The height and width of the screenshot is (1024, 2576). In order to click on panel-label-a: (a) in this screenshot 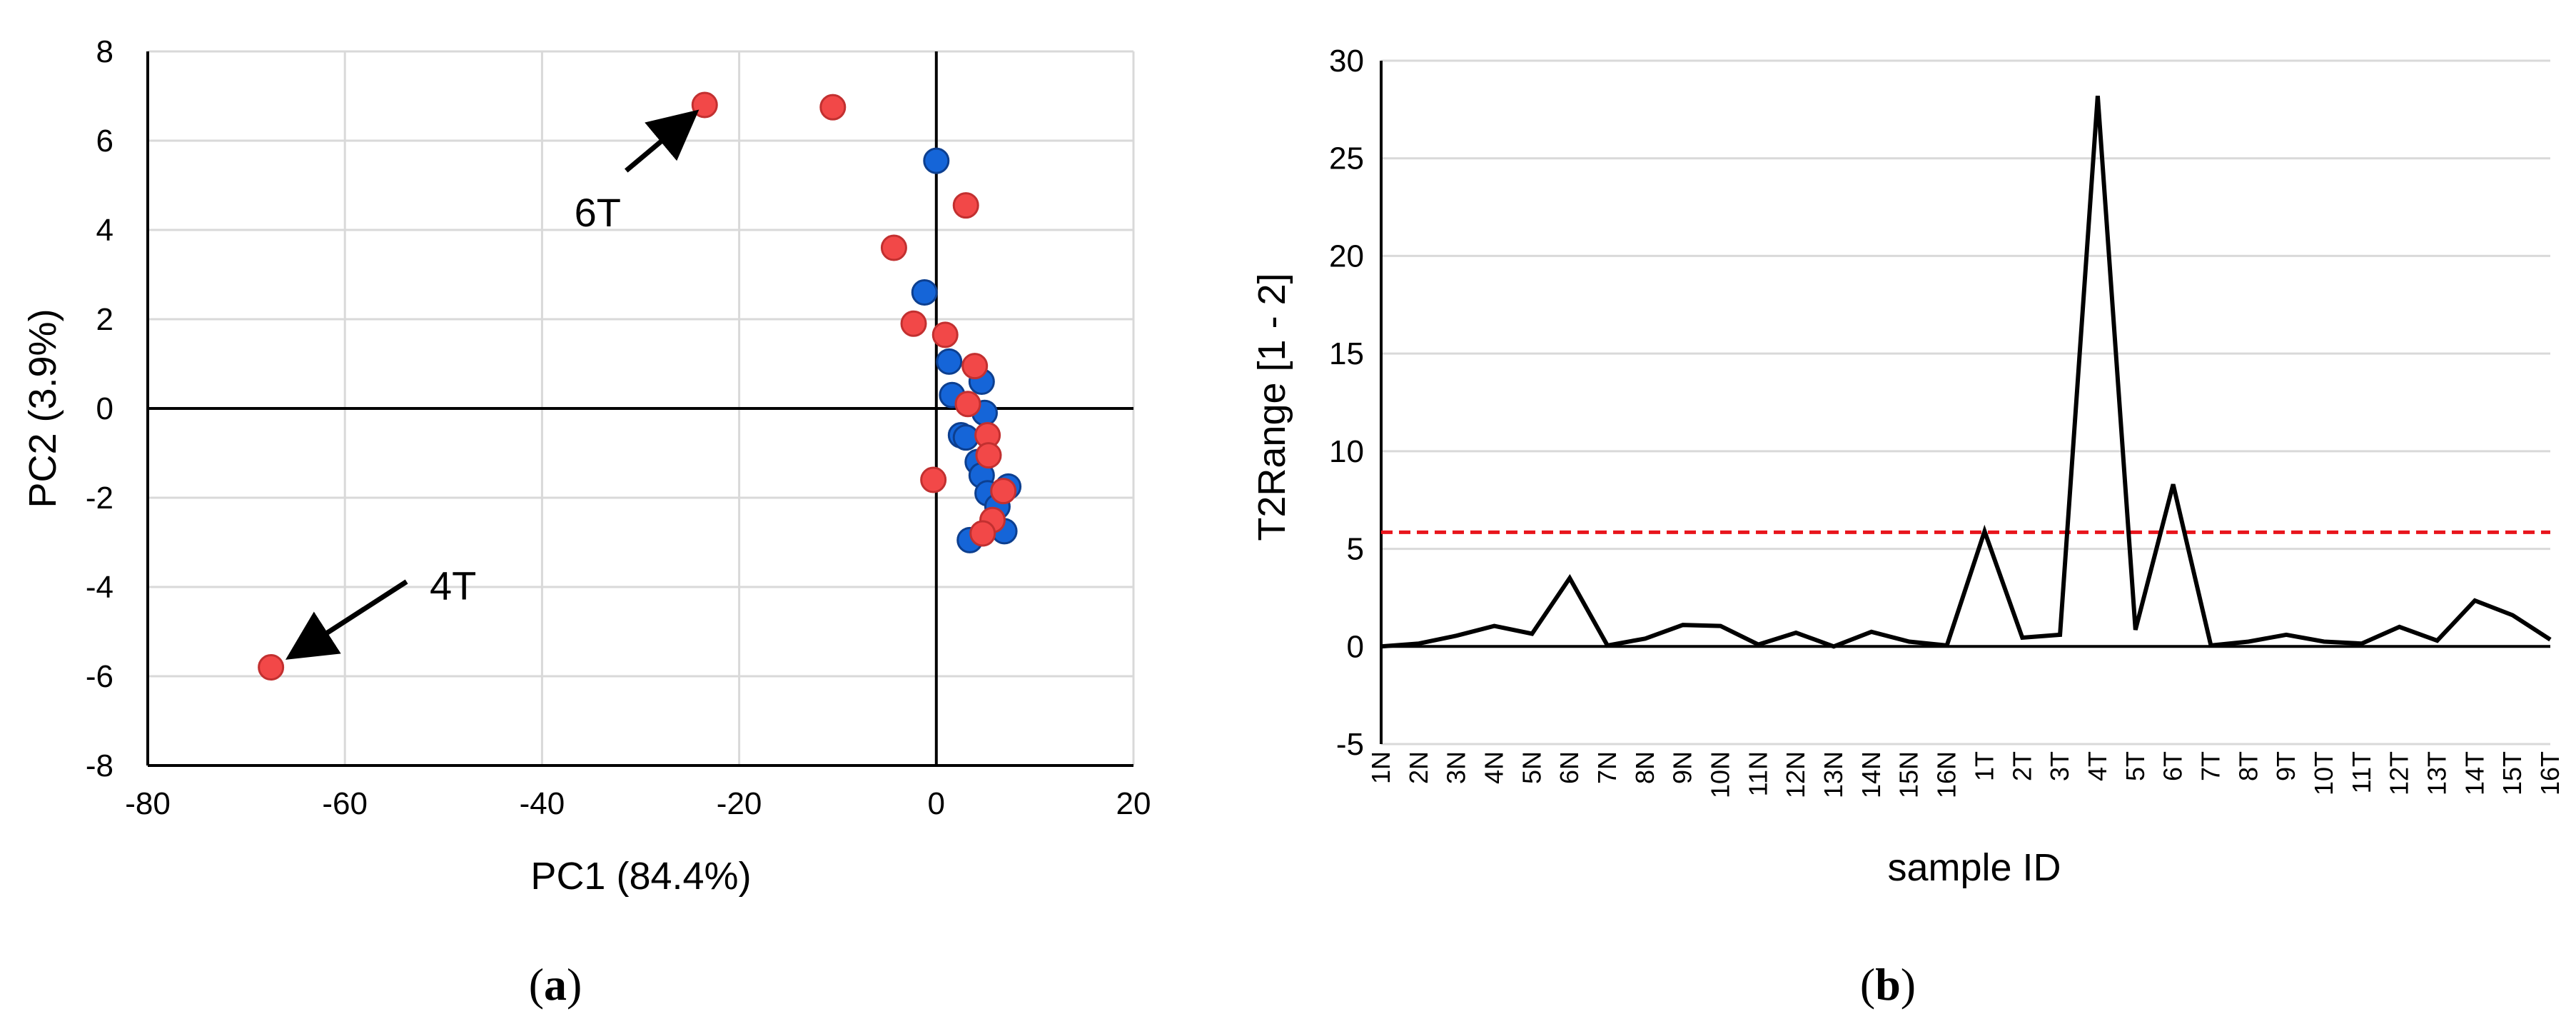, I will do `click(555, 984)`.